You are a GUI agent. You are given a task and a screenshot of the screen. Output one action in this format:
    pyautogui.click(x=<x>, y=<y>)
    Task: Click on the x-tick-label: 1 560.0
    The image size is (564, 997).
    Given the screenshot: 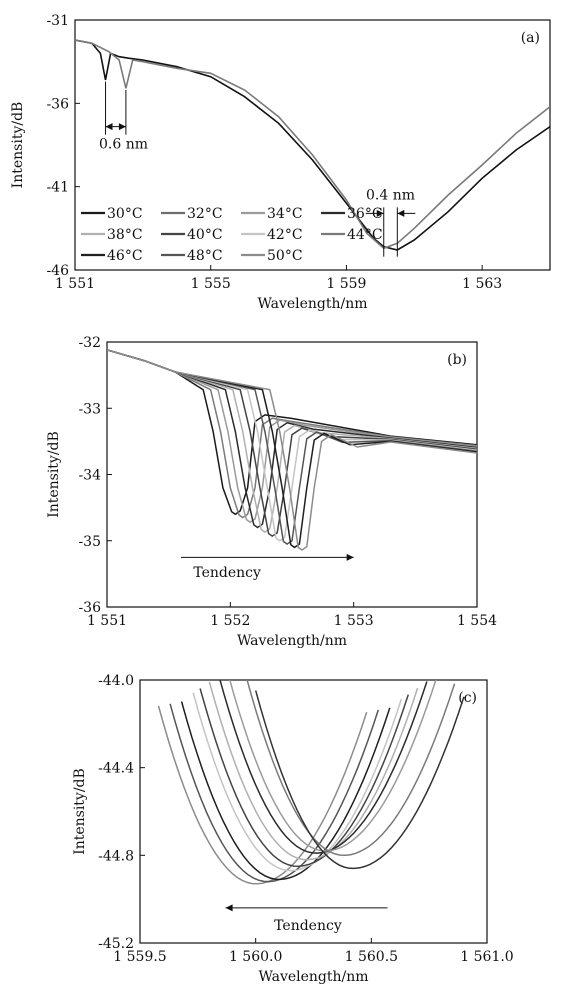 What is the action you would take?
    pyautogui.click(x=255, y=957)
    